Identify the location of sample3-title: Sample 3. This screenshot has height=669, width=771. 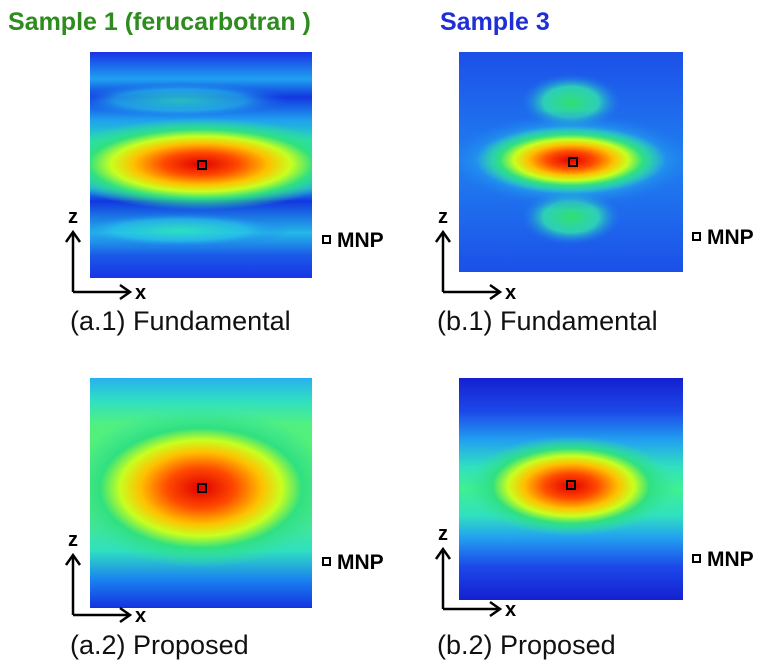
(495, 22).